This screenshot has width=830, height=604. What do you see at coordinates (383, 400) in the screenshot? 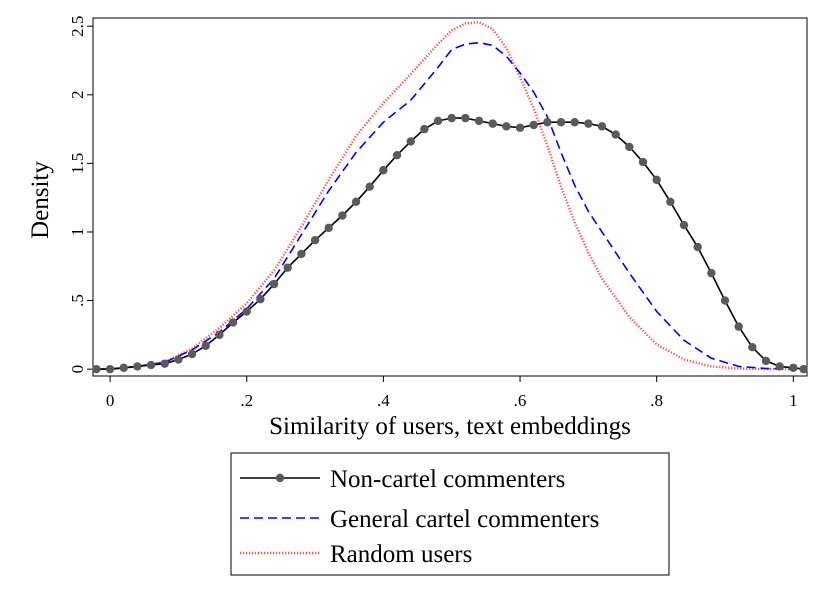
I see `x-tick-label: .4` at bounding box center [383, 400].